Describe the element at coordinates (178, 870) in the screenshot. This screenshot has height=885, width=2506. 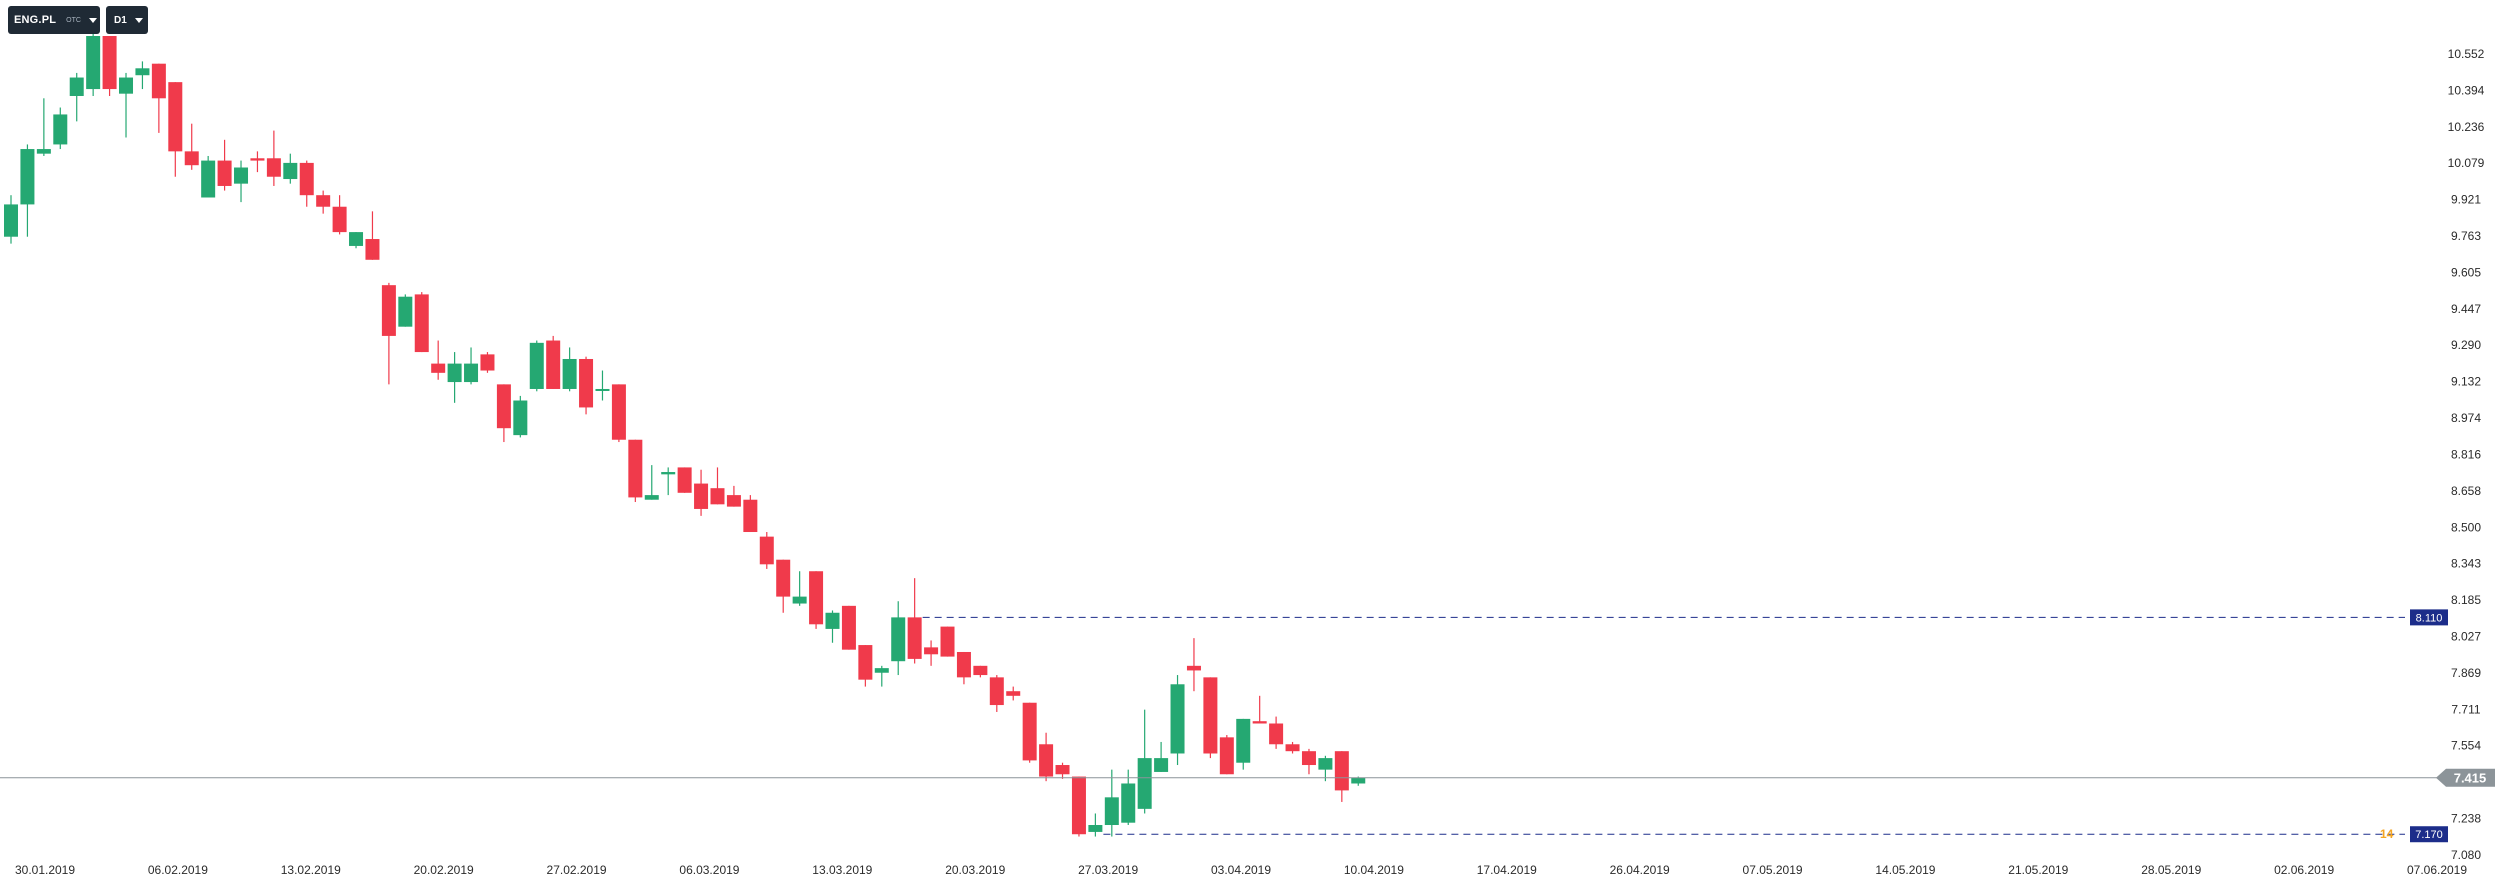
I see `x-tick-label: 06.02.2019` at that location.